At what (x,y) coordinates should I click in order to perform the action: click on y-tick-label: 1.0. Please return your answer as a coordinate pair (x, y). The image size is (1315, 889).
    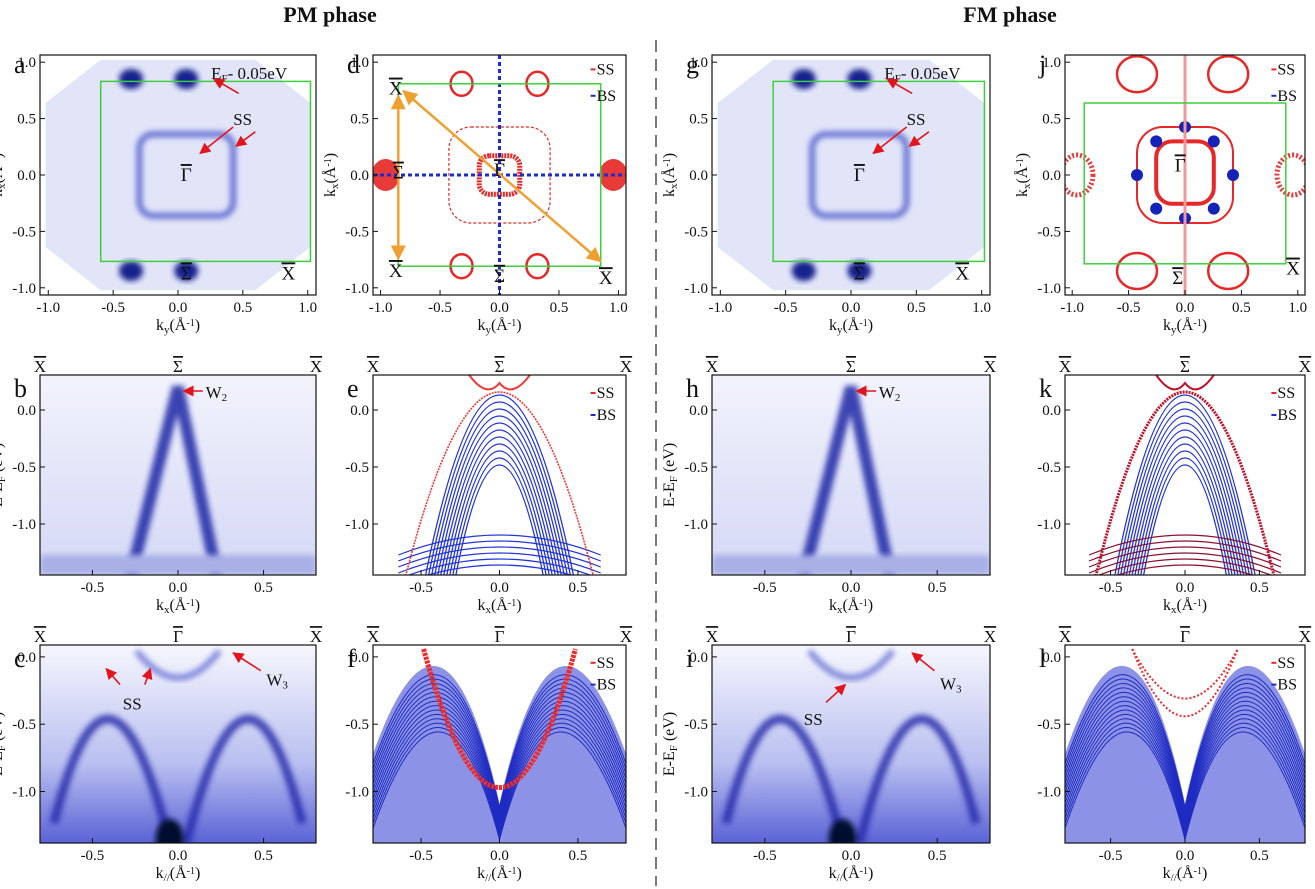
    Looking at the image, I should click on (698, 63).